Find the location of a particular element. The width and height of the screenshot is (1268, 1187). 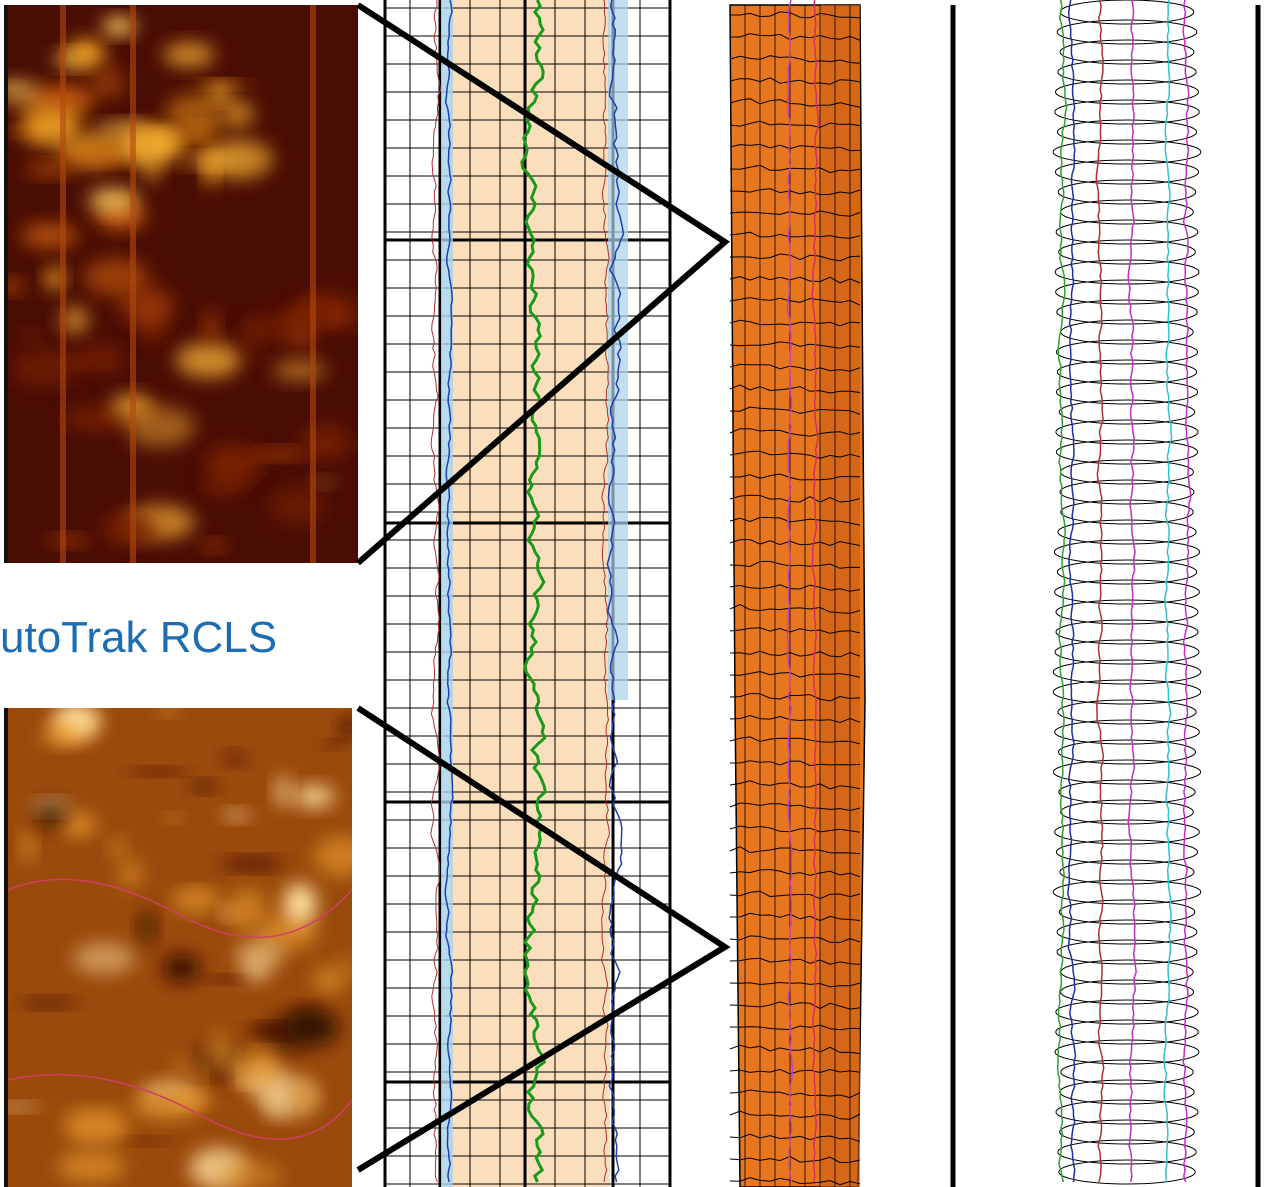

zoom-pointer is located at coordinates (543, 939).